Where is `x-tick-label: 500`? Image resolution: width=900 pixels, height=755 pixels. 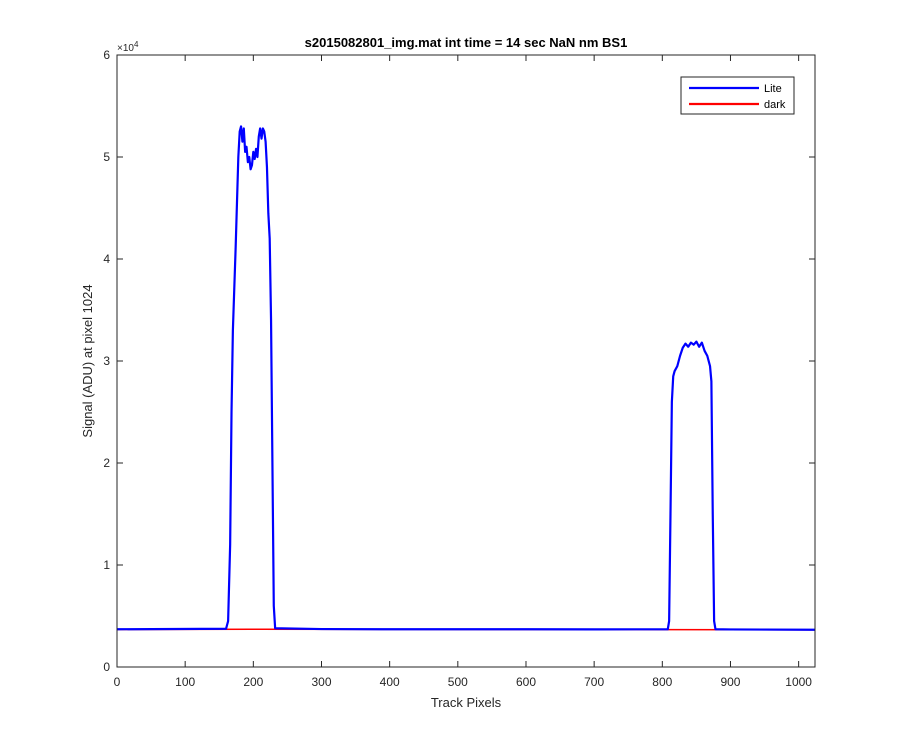
x-tick-label: 500 is located at coordinates (458, 682).